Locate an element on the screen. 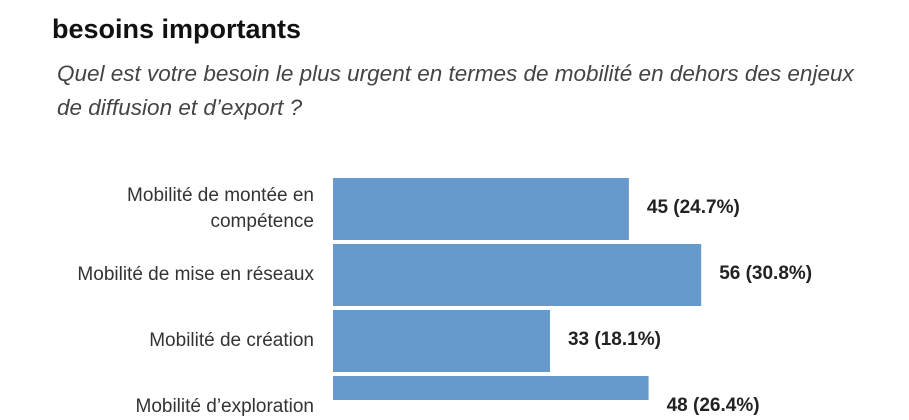  category-label: Mobilité de mise en réseaux is located at coordinates (195, 274).